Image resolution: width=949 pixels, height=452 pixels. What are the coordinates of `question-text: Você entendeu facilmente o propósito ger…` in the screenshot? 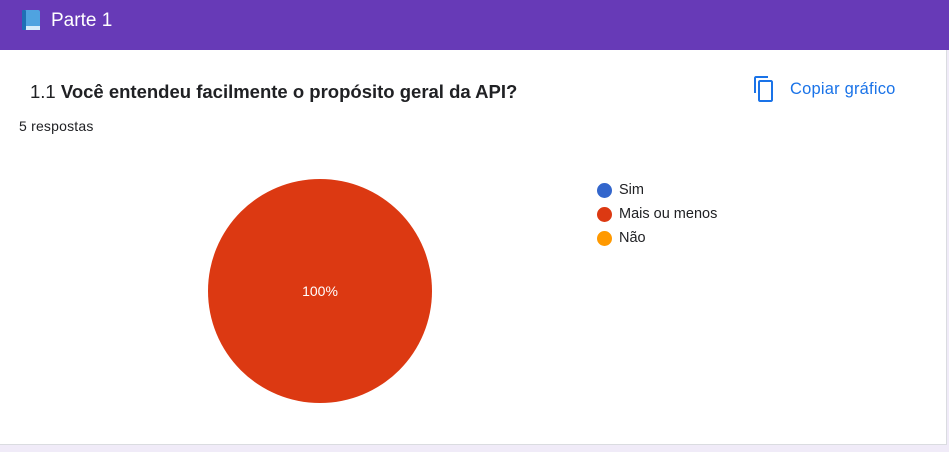 It's located at (289, 91).